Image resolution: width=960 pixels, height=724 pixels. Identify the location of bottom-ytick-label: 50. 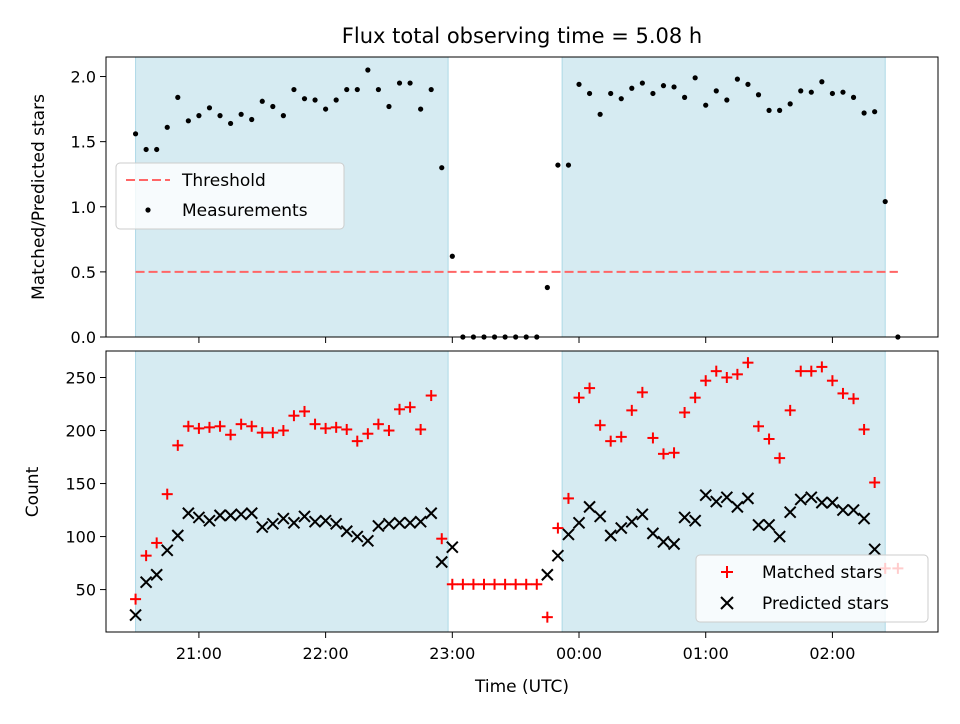
(86, 590).